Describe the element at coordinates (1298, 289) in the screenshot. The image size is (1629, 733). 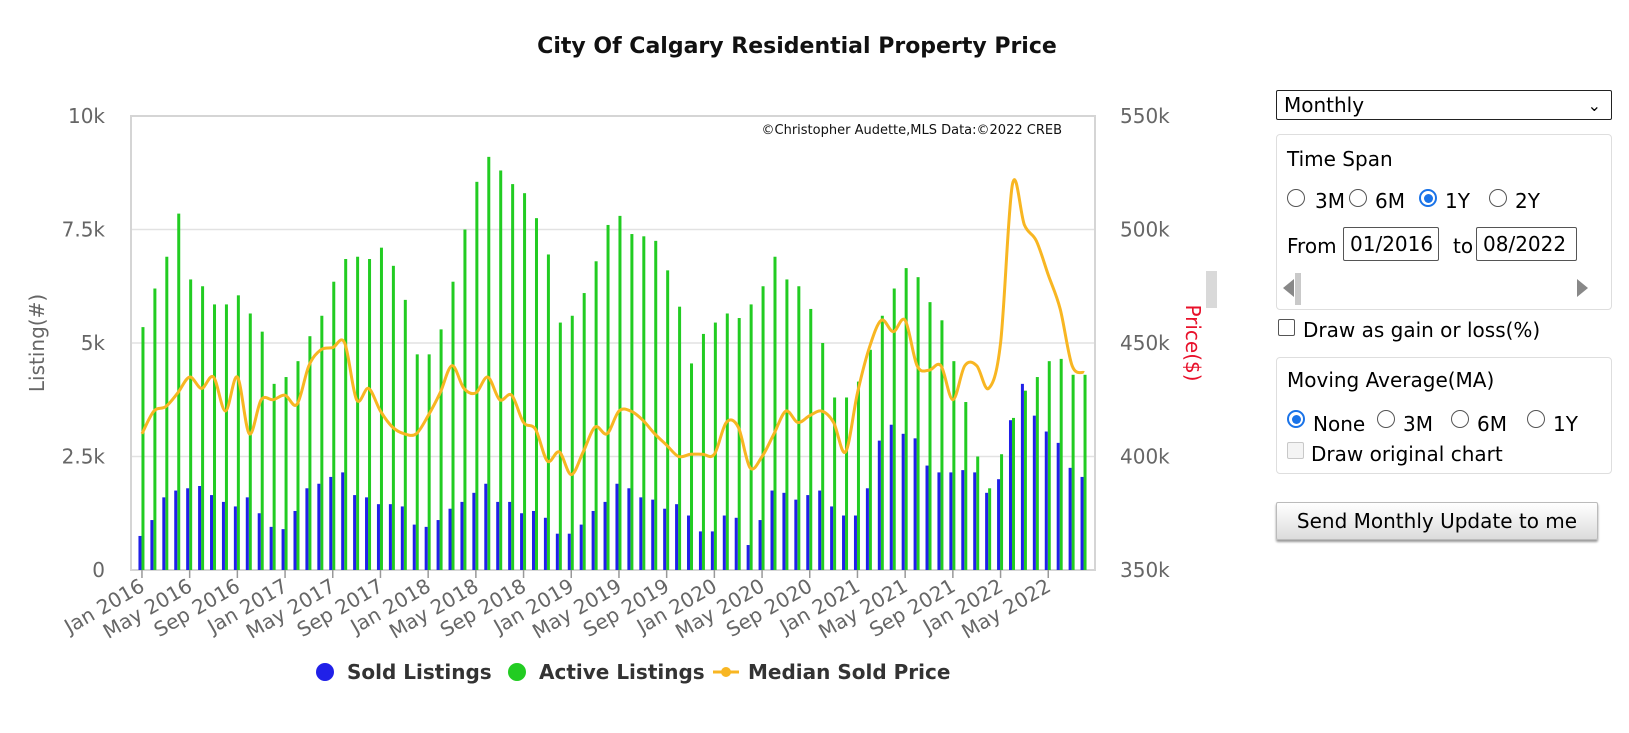
I see `slider-thumb` at that location.